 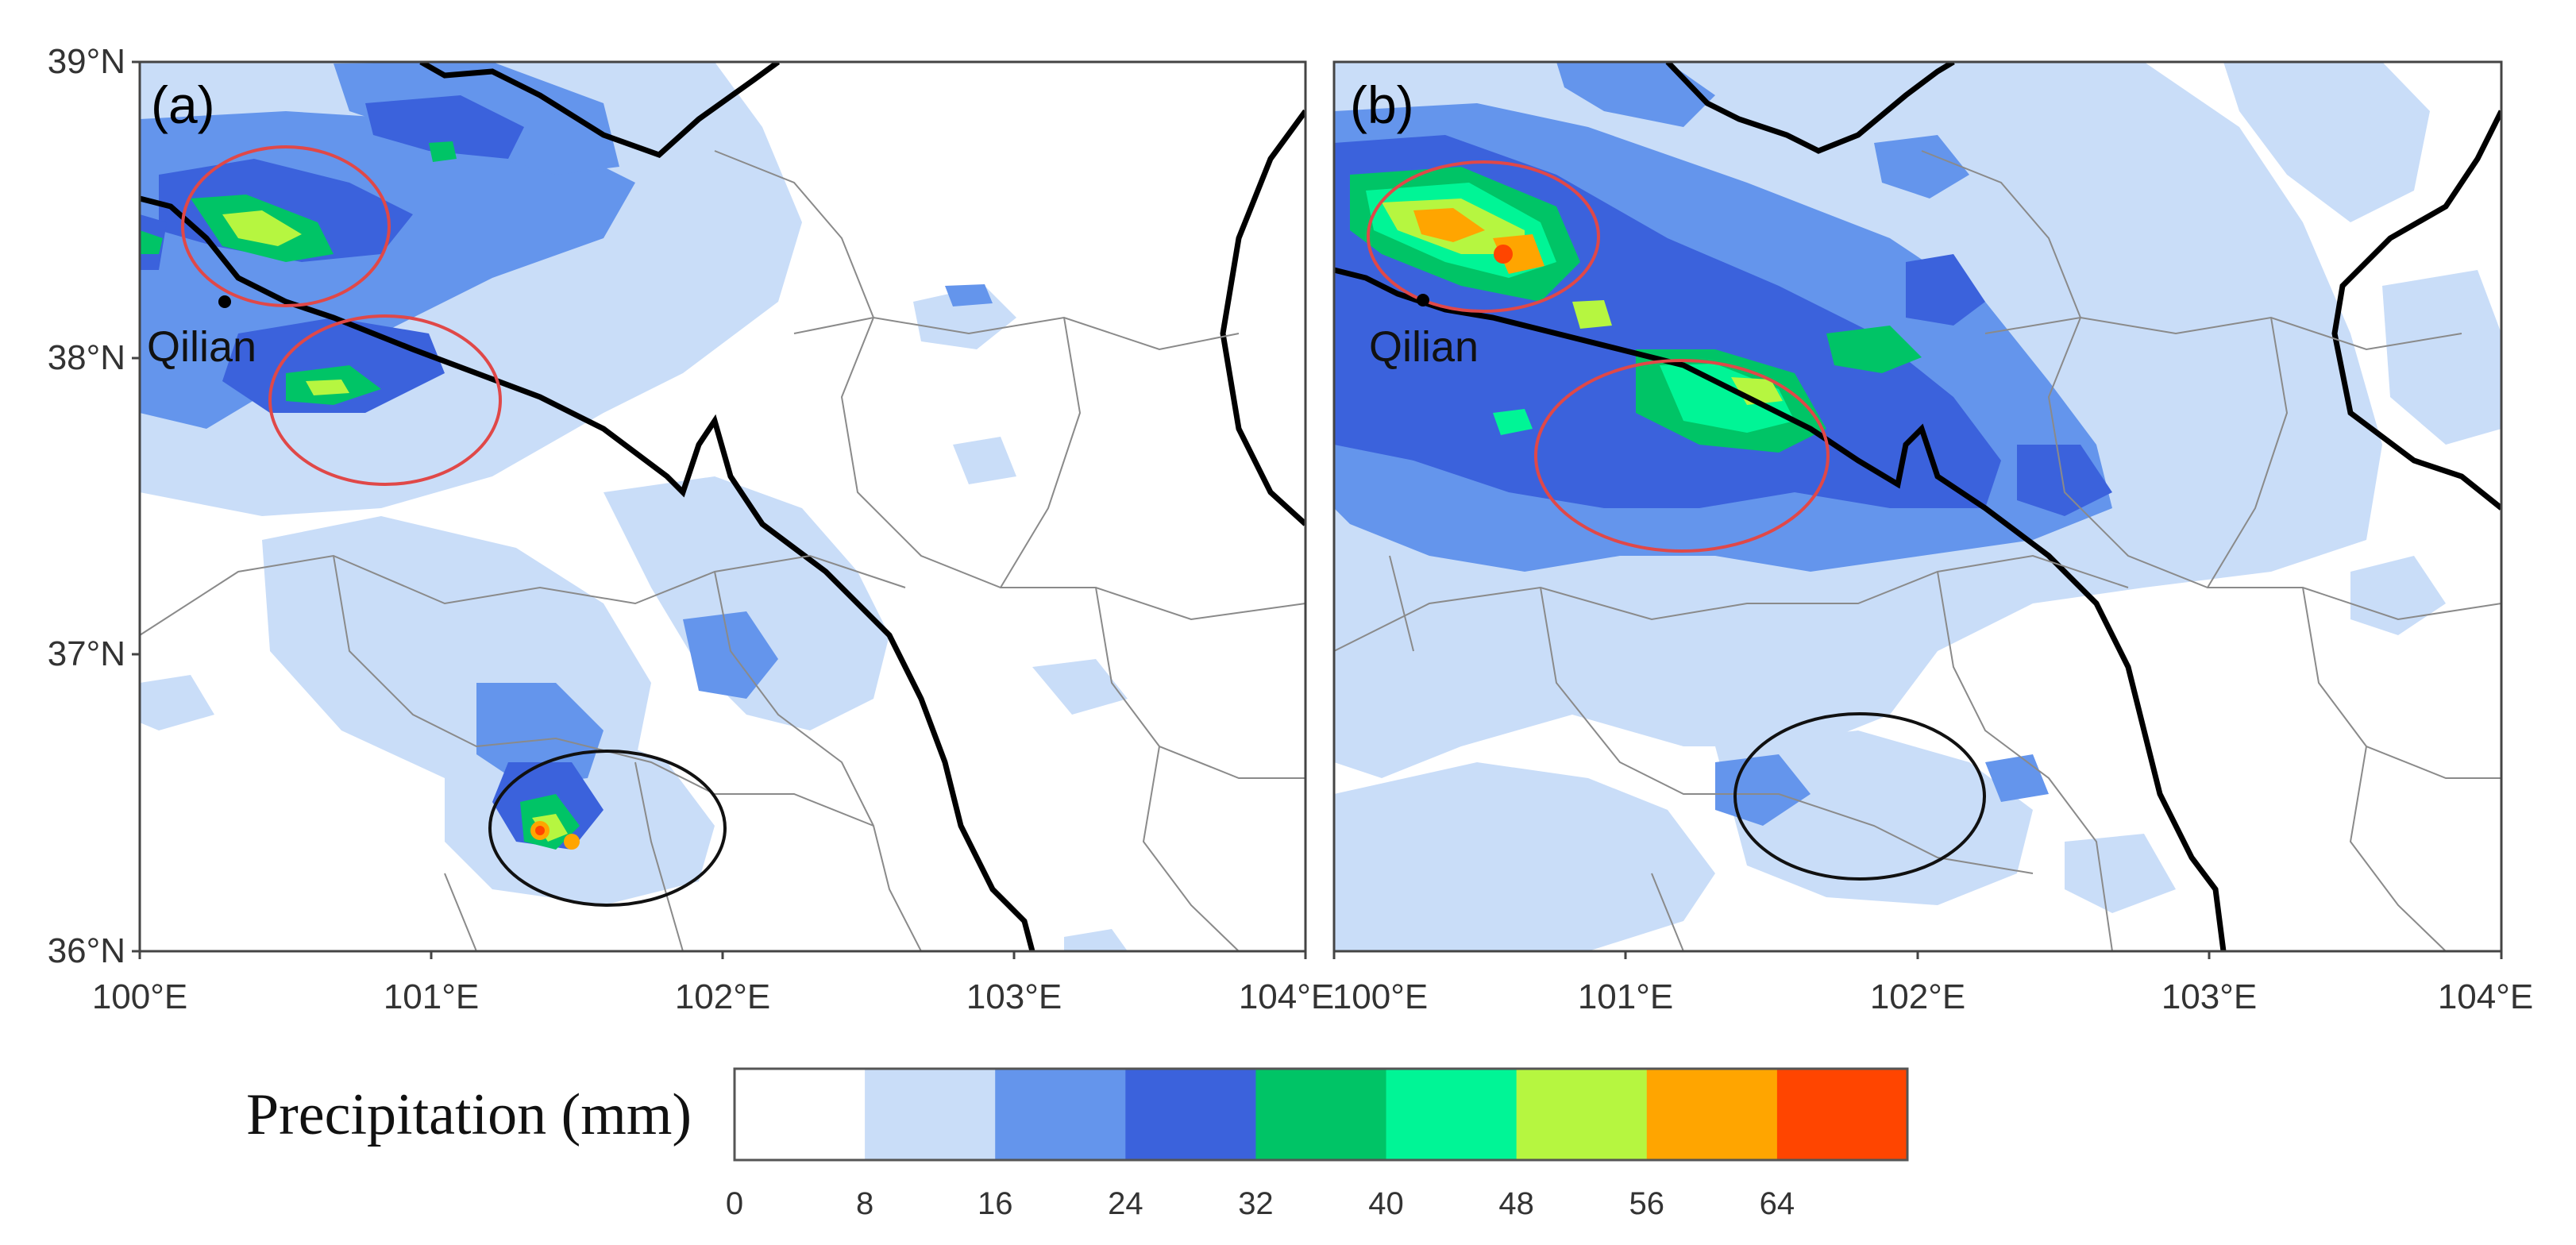 What do you see at coordinates (1423, 300) in the screenshot?
I see `qilian-marker-b` at bounding box center [1423, 300].